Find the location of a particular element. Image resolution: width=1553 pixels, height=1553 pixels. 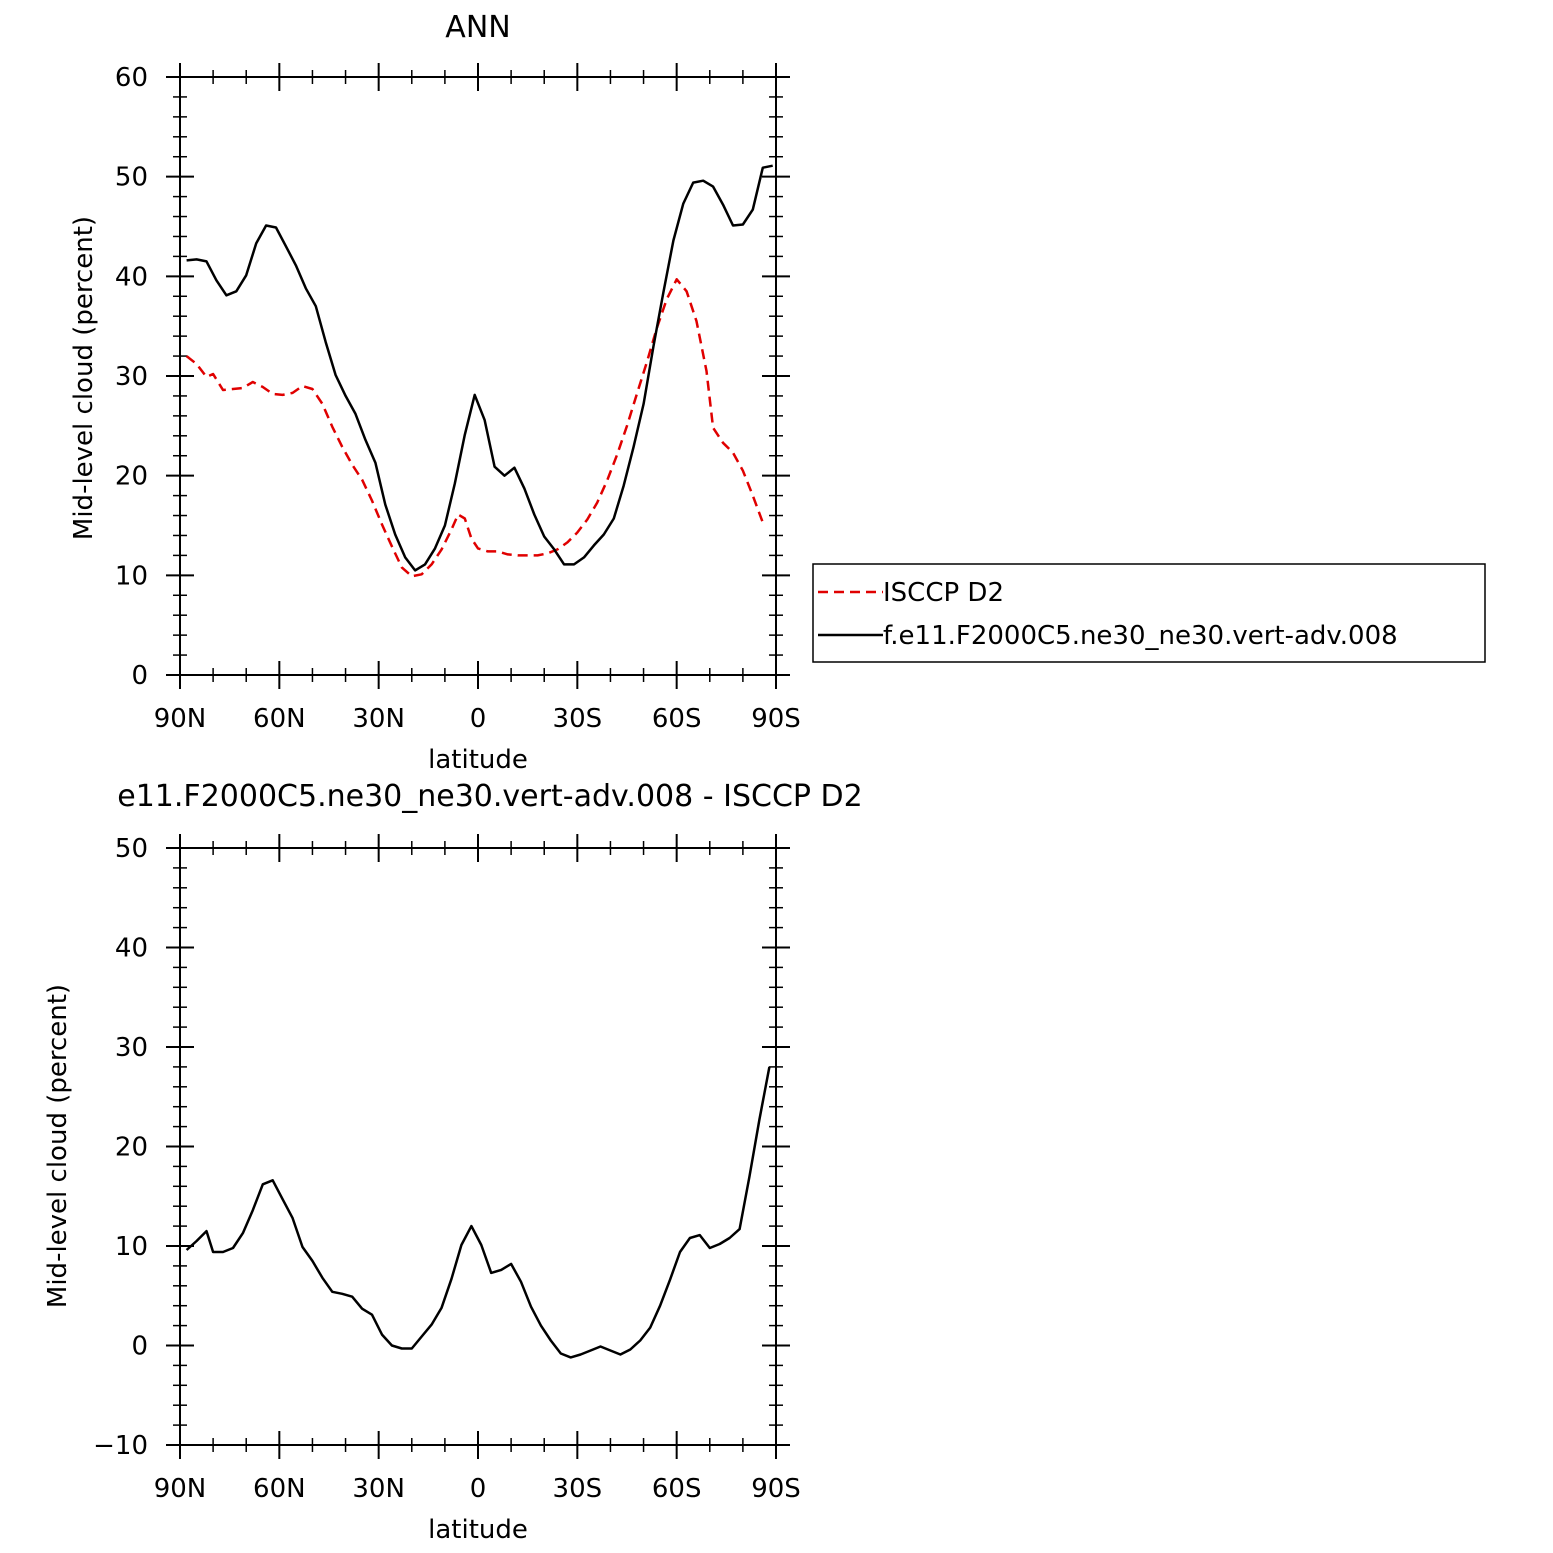

top-chart-ylabel: Mid-level cloud (percent) is located at coordinates (84, 378).